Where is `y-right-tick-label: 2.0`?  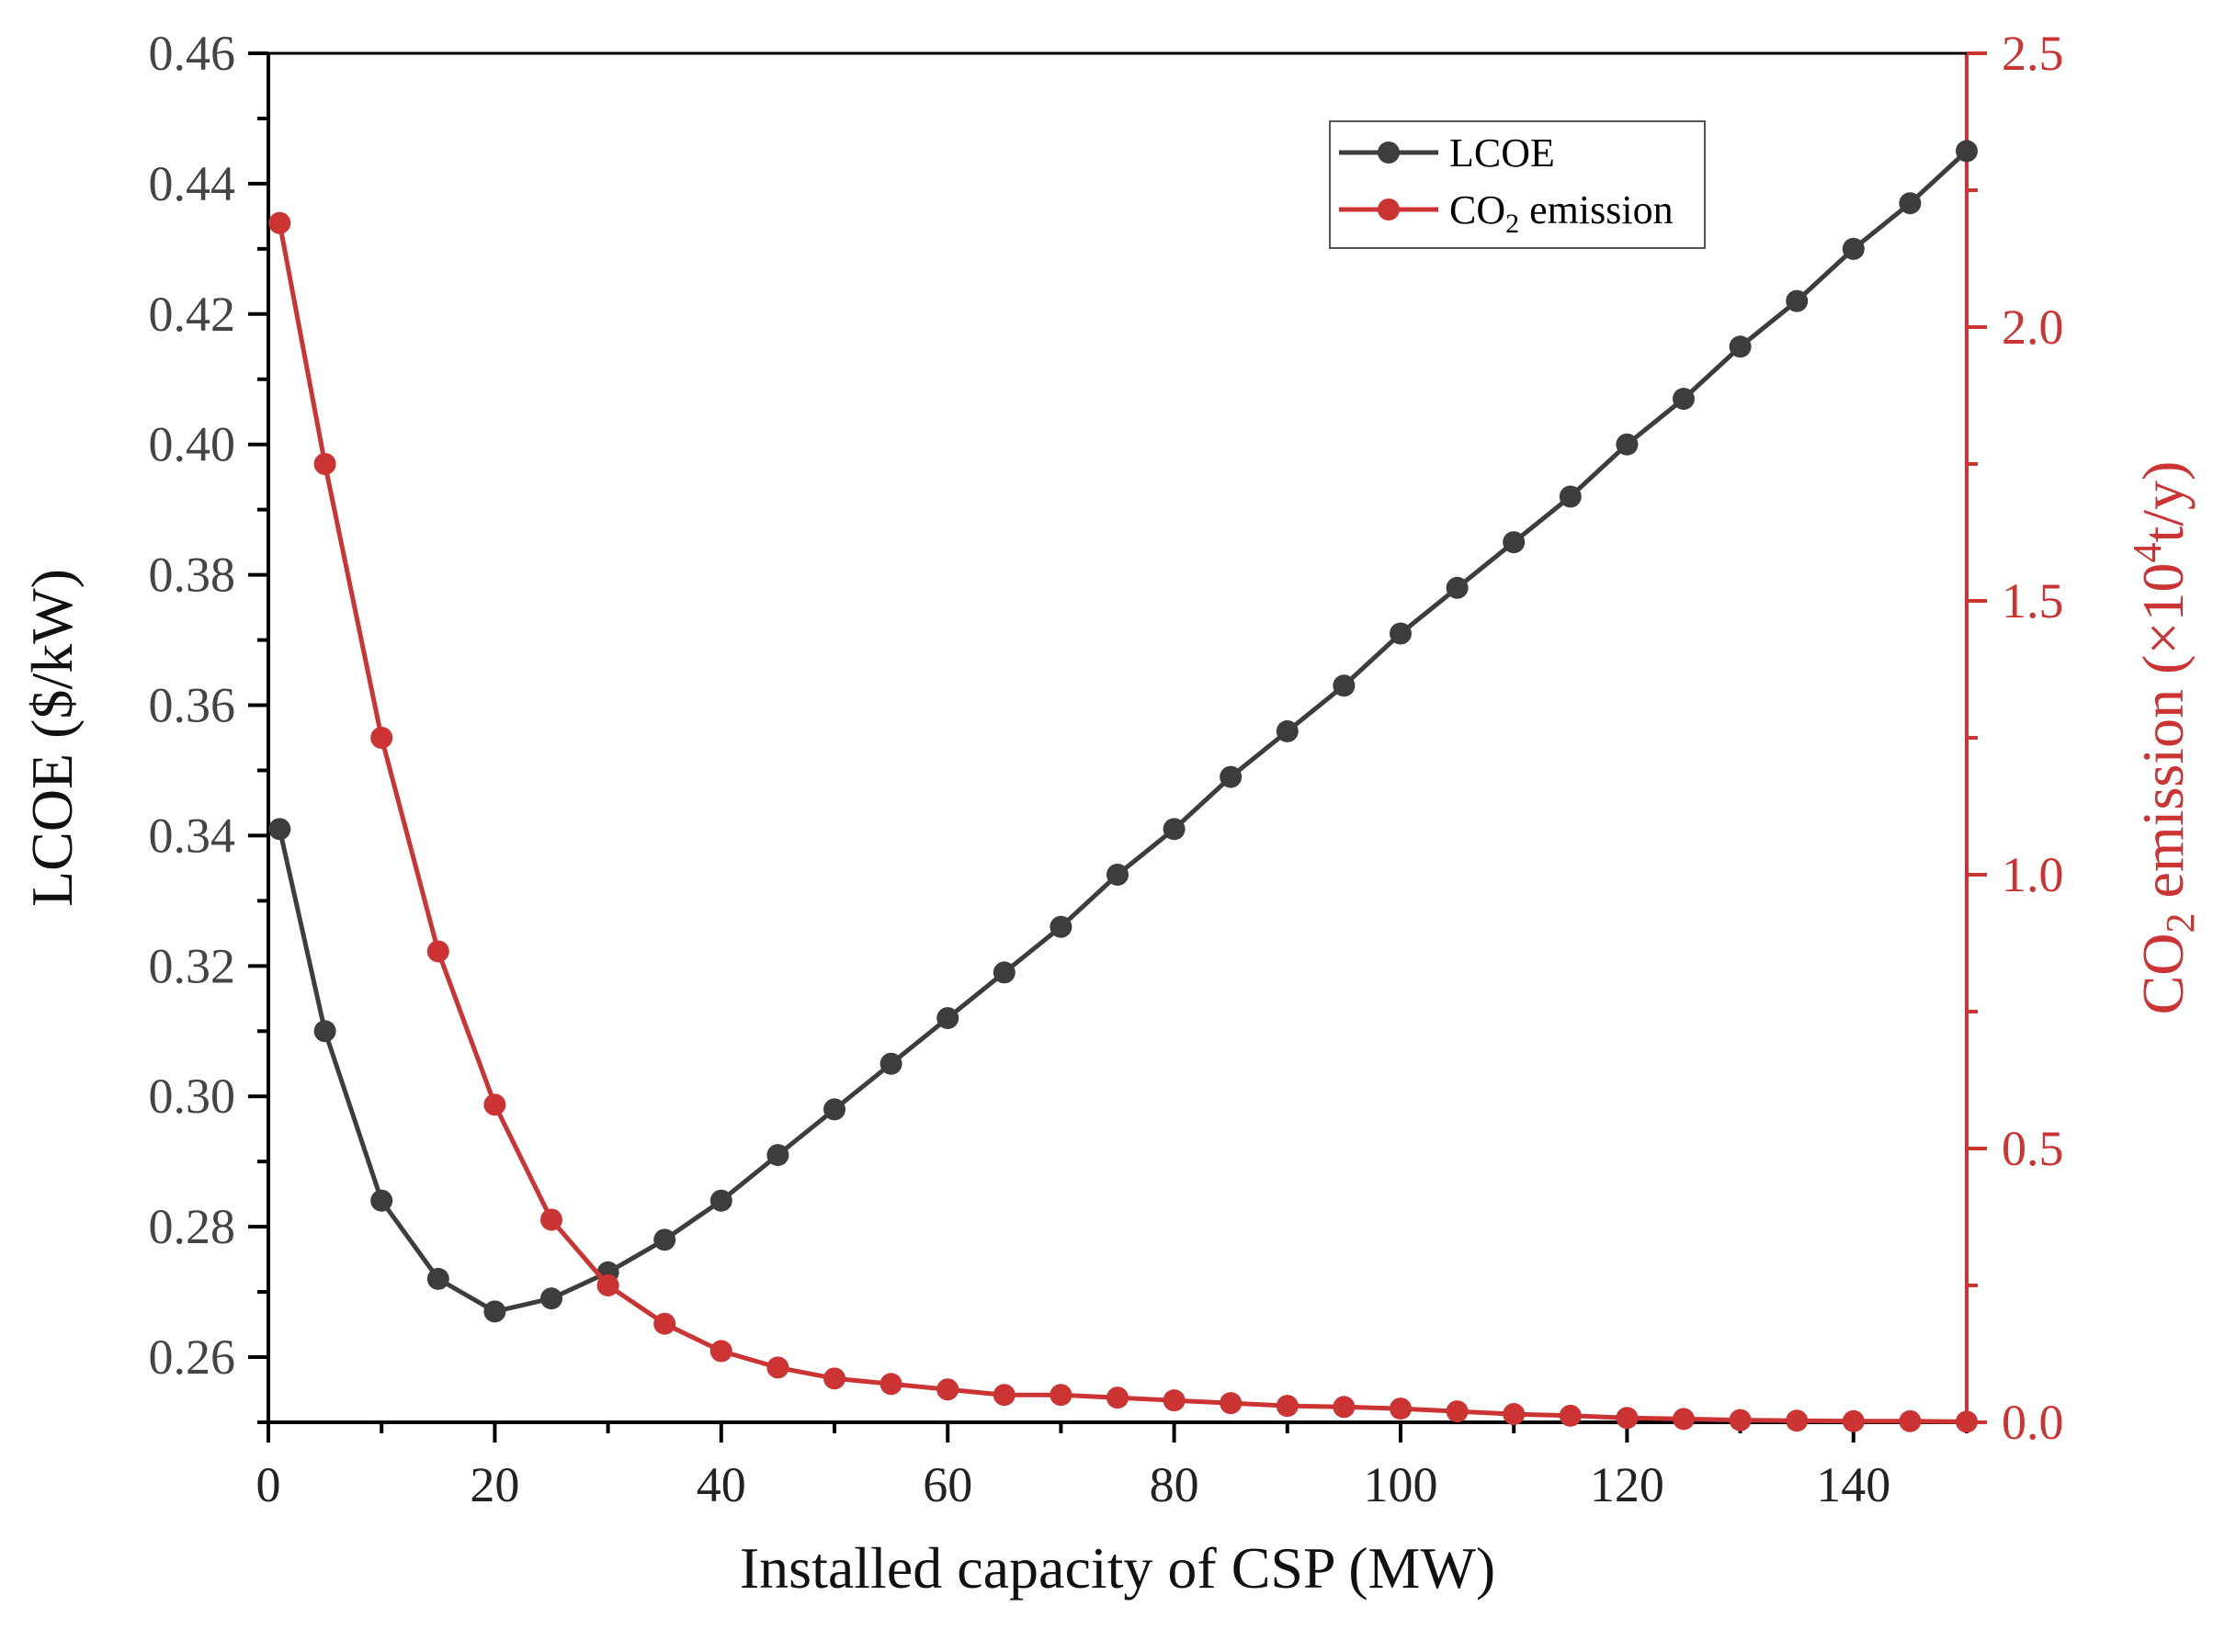
y-right-tick-label: 2.0 is located at coordinates (2033, 327).